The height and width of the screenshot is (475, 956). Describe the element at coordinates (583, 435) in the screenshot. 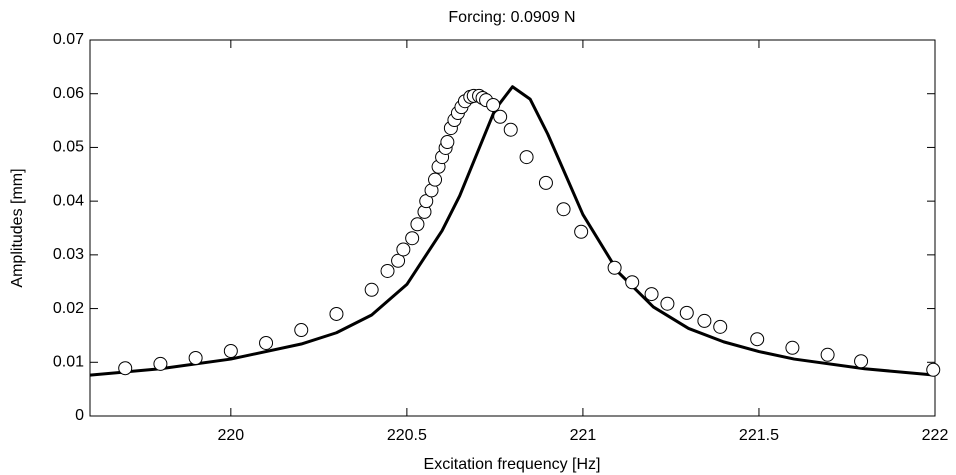

I see `x-tick-label: 221` at that location.